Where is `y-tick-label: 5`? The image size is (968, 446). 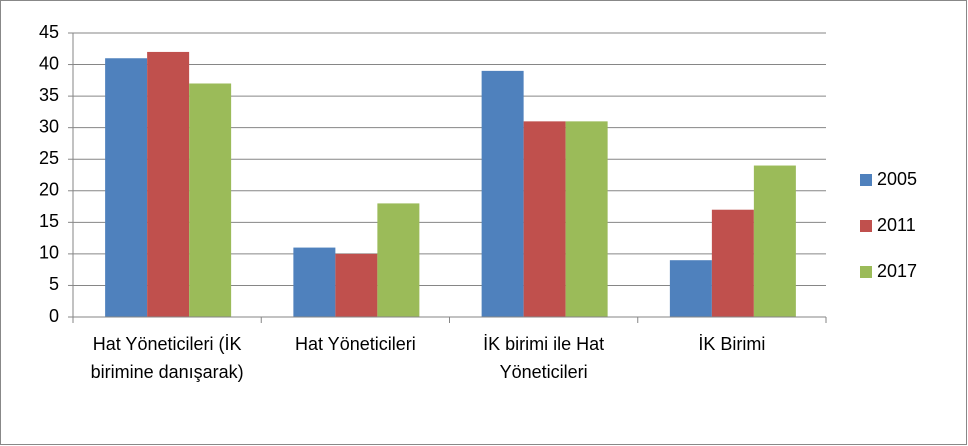
y-tick-label: 5 is located at coordinates (54, 284).